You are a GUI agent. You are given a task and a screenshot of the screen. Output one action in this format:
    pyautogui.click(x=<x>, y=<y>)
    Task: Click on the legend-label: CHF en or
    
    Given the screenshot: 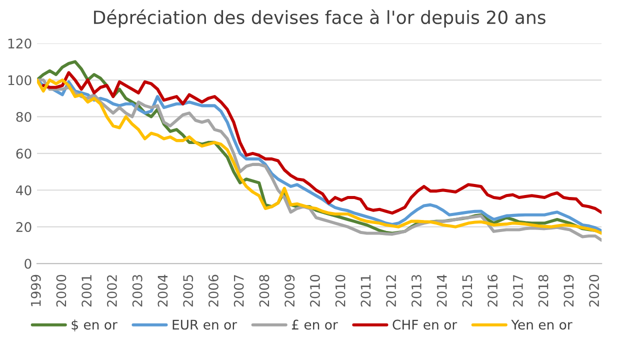 What is the action you would take?
    pyautogui.click(x=425, y=325)
    